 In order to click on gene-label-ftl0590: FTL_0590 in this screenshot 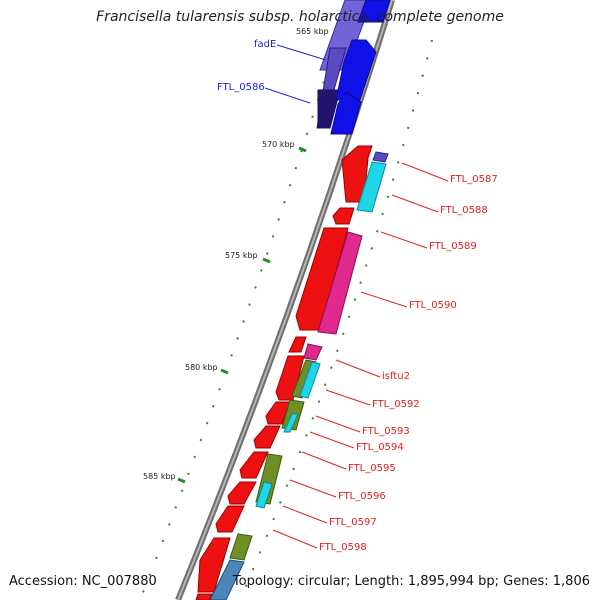, I will do `click(433, 305)`.